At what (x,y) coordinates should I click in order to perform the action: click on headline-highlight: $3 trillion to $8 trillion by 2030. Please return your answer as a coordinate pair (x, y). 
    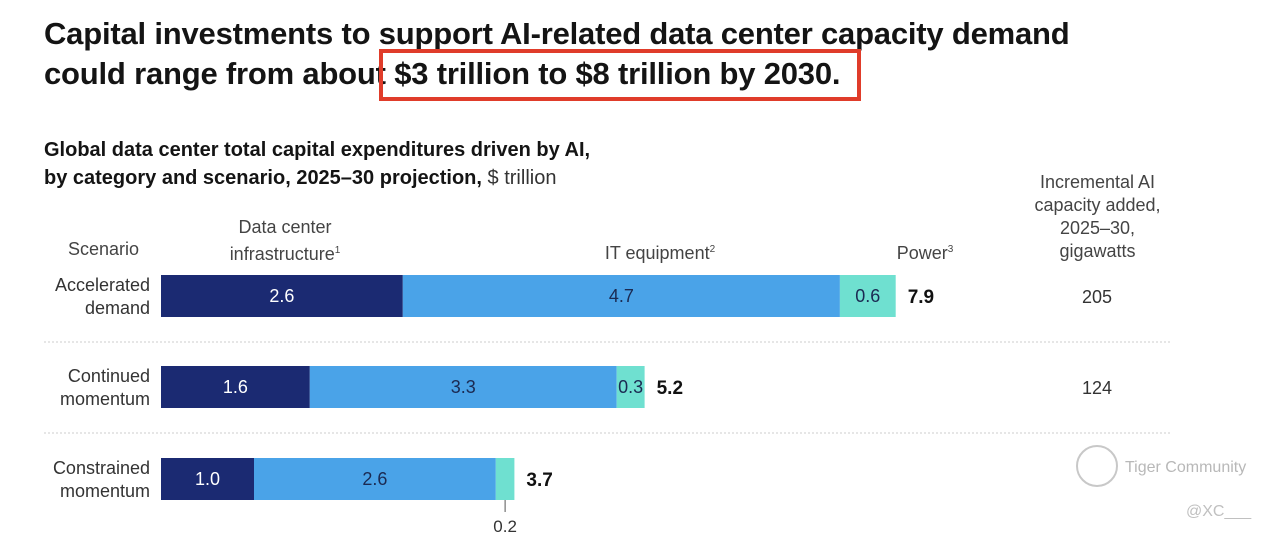
    Looking at the image, I should click on (613, 73).